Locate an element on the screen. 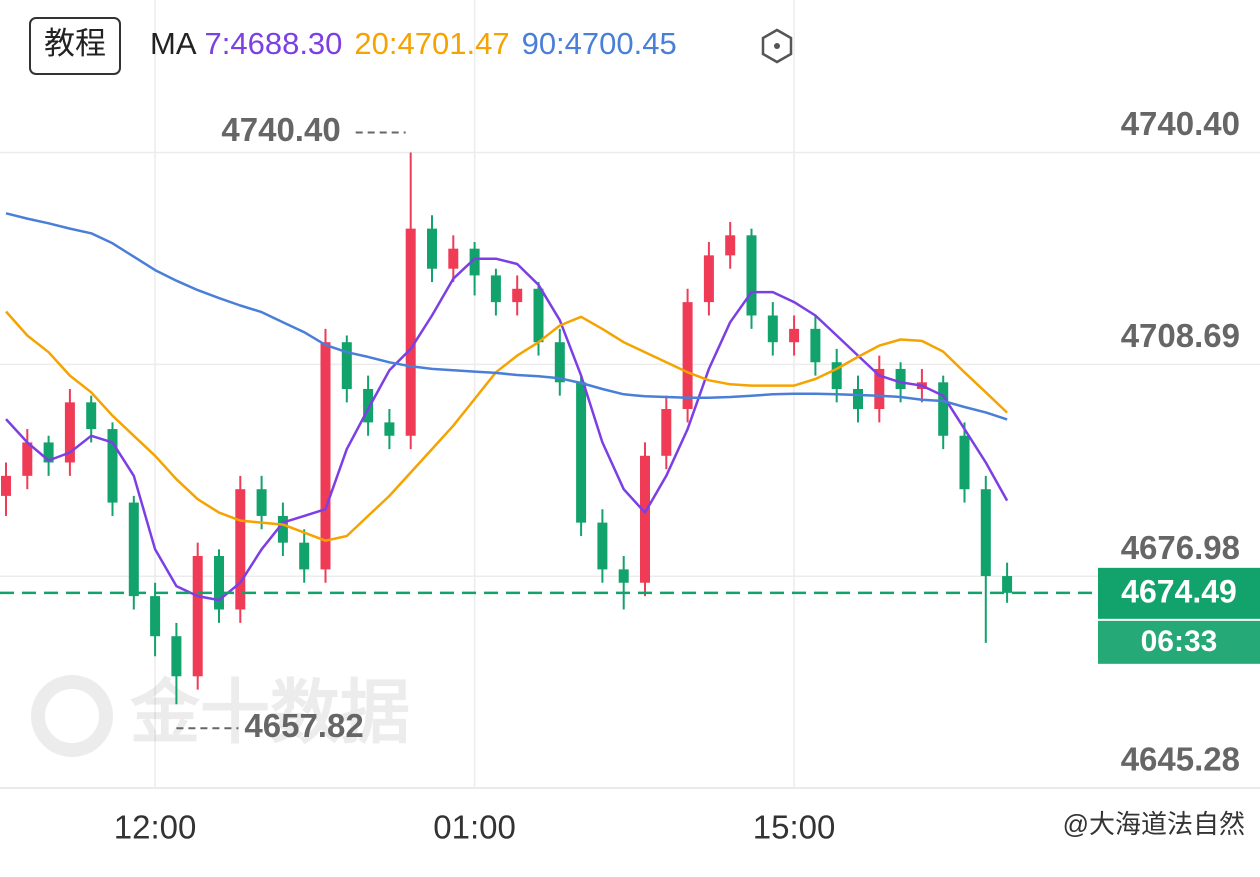  x-tick-label: 12:00 is located at coordinates (155, 827).